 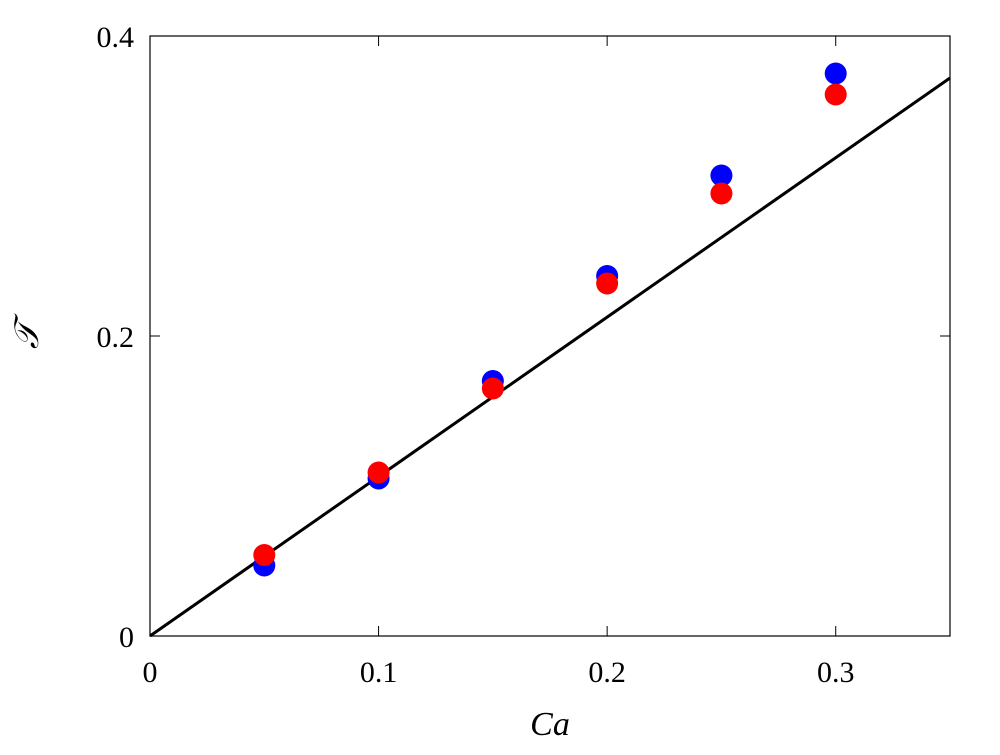 What do you see at coordinates (150, 672) in the screenshot?
I see `x-tick-label: 0` at bounding box center [150, 672].